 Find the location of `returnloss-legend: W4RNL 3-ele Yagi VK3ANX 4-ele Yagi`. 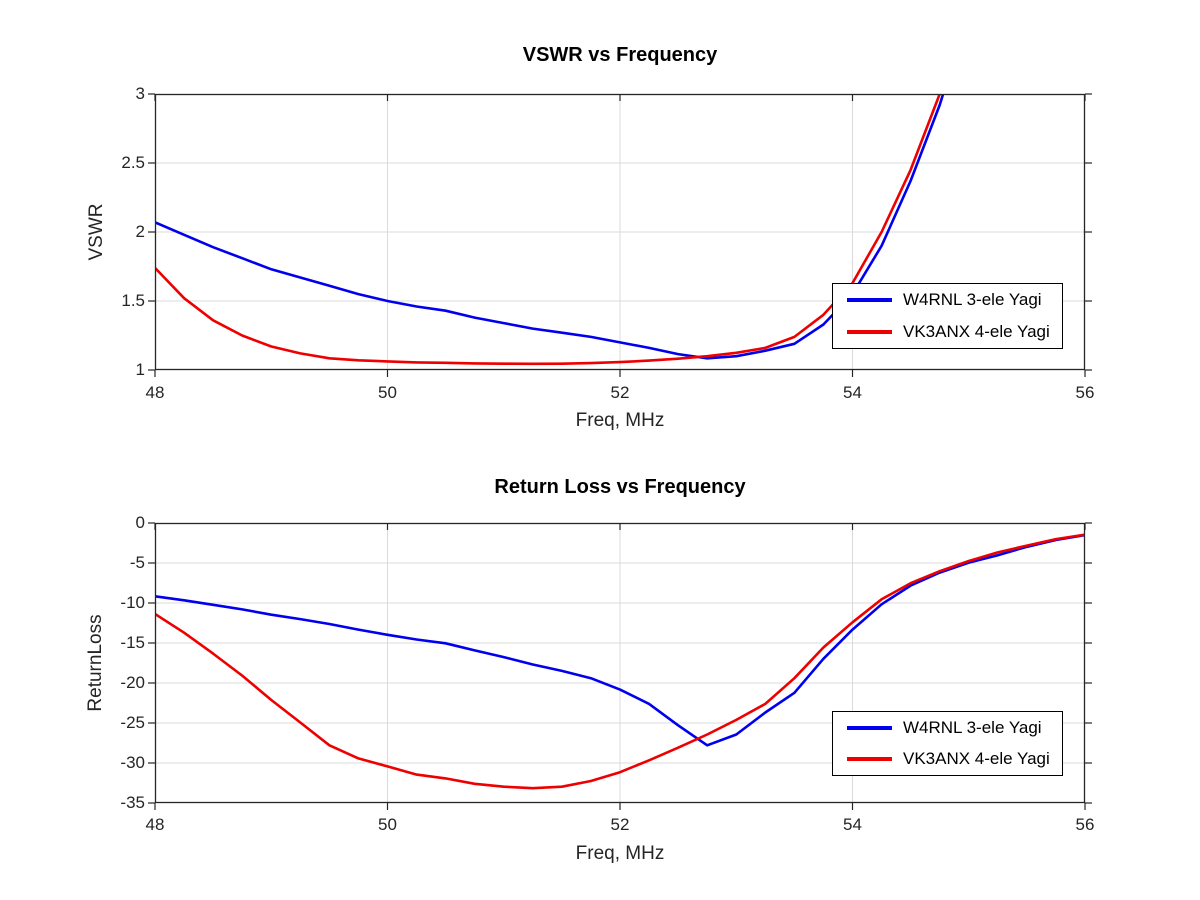

returnloss-legend: W4RNL 3-ele Yagi VK3ANX 4-ele Yagi is located at coordinates (947, 743).